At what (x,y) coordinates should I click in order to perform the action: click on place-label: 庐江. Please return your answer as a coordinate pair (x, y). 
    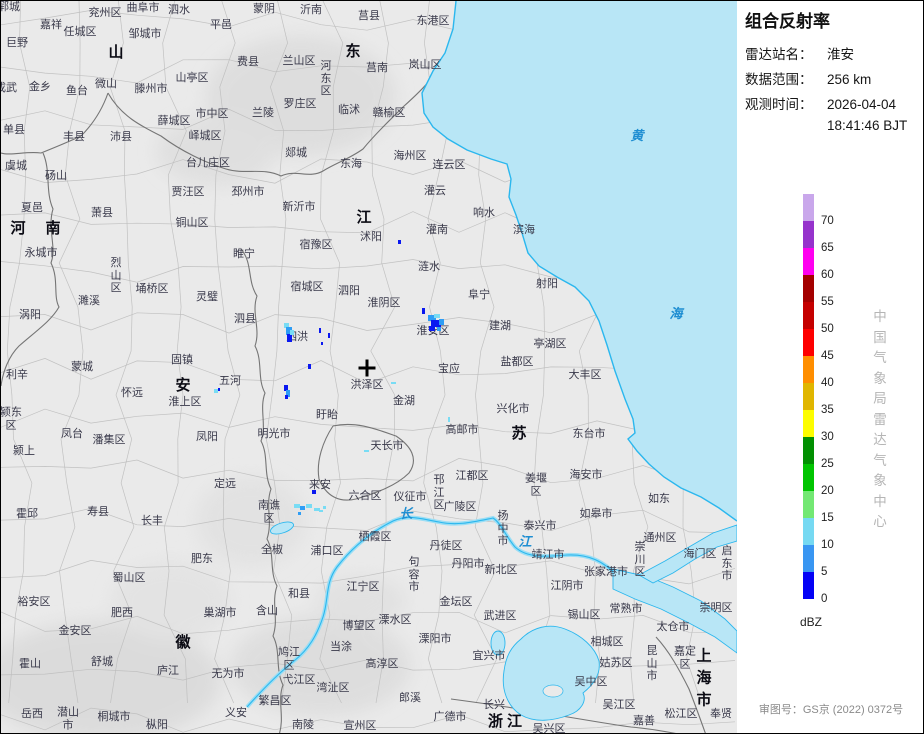
    Looking at the image, I should click on (168, 670).